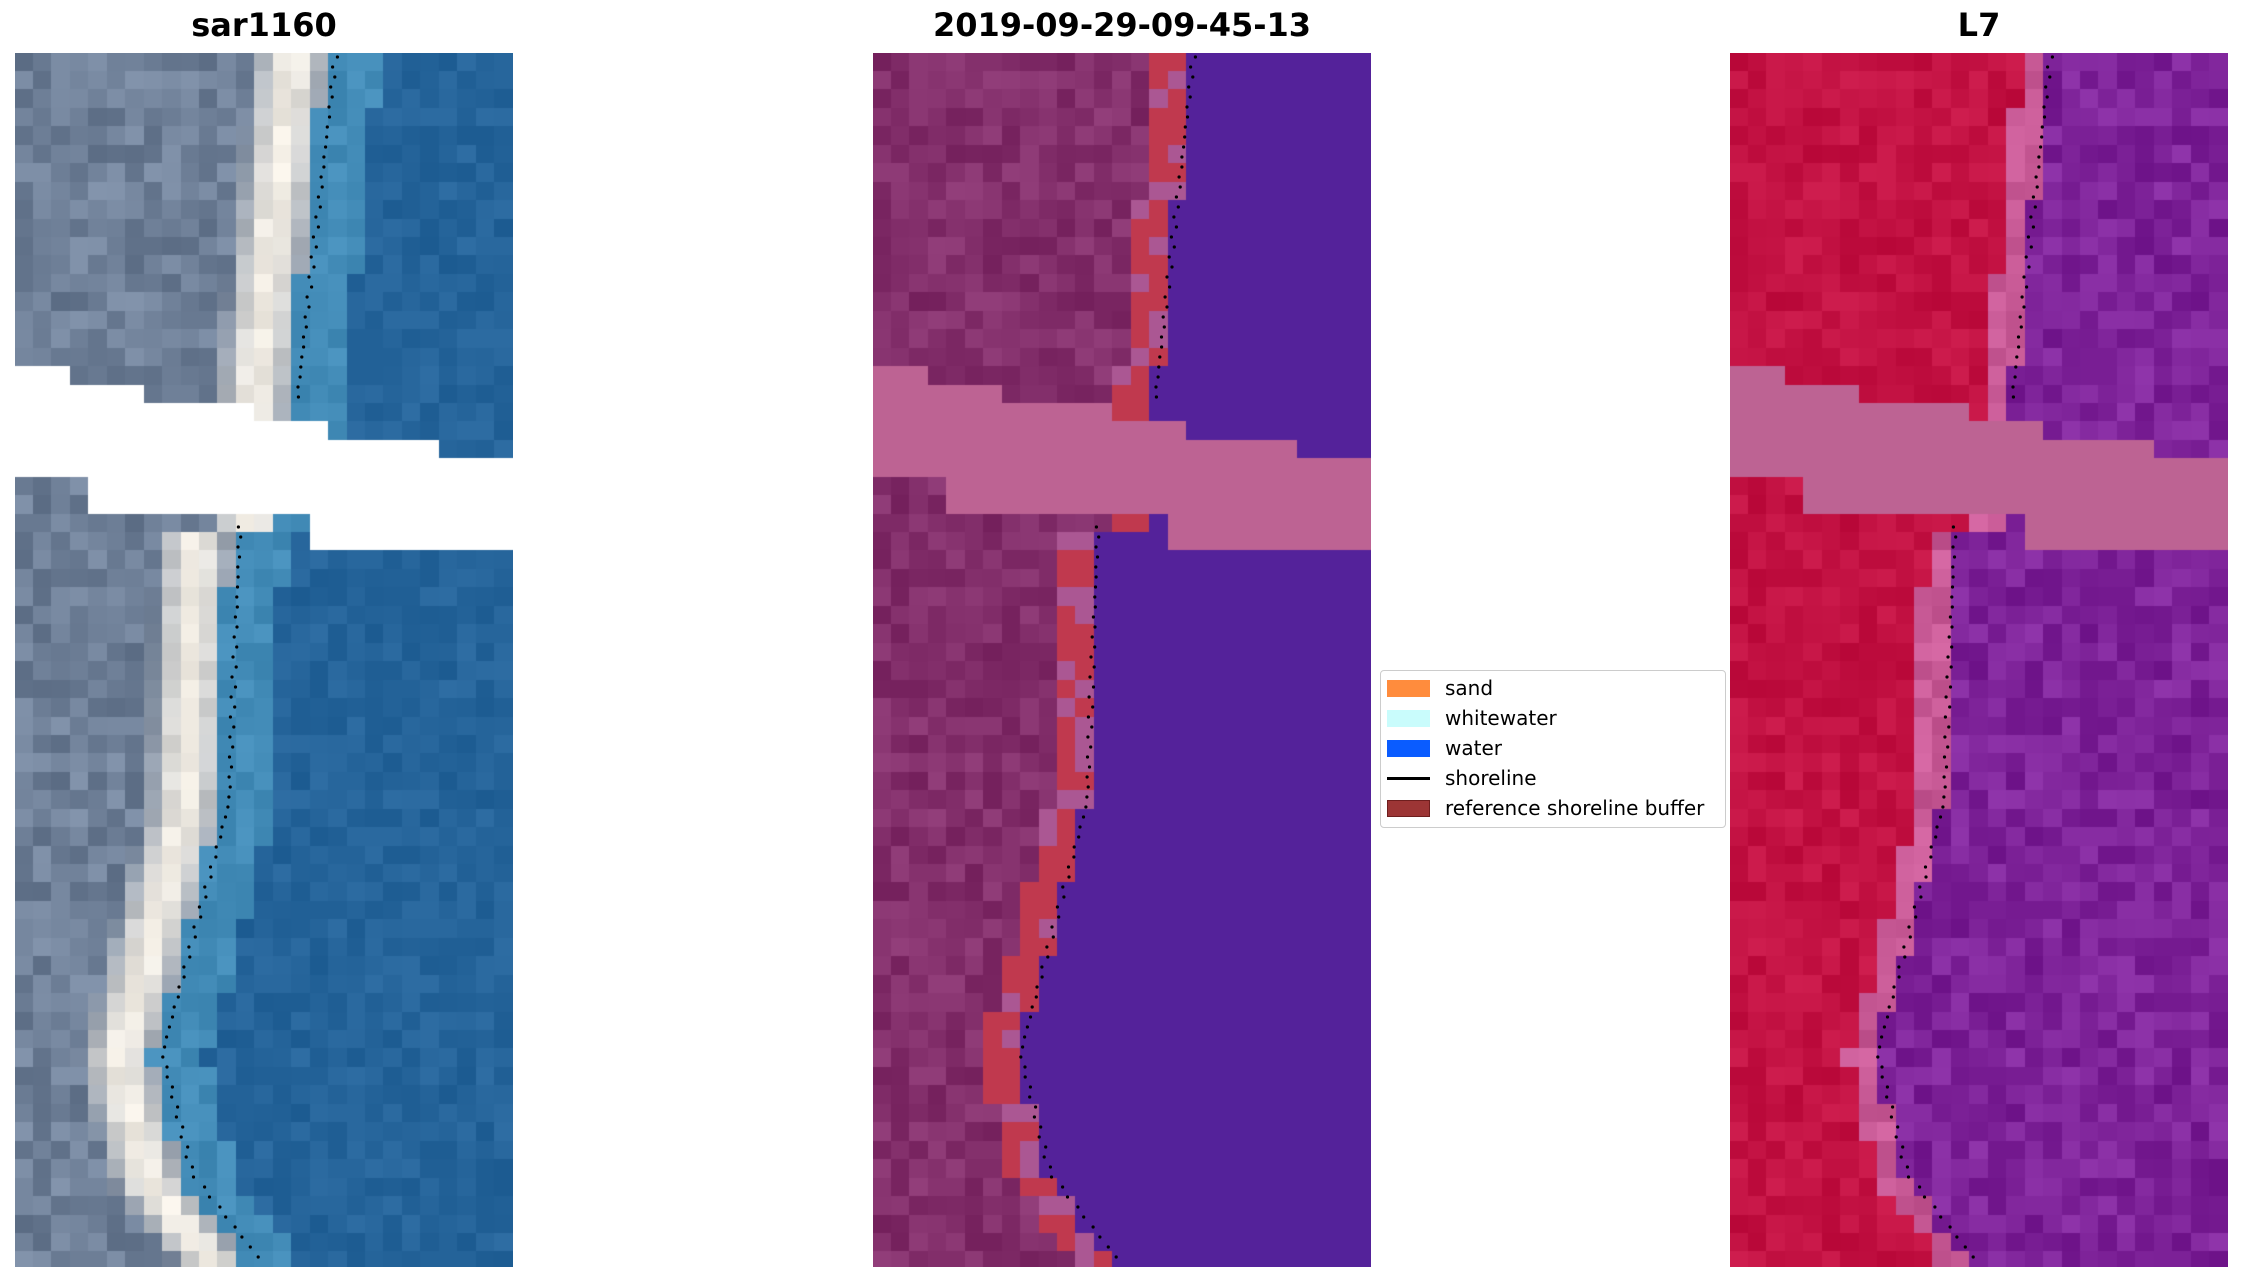  What do you see at coordinates (1408, 778) in the screenshot?
I see `shoreline-line-icon` at bounding box center [1408, 778].